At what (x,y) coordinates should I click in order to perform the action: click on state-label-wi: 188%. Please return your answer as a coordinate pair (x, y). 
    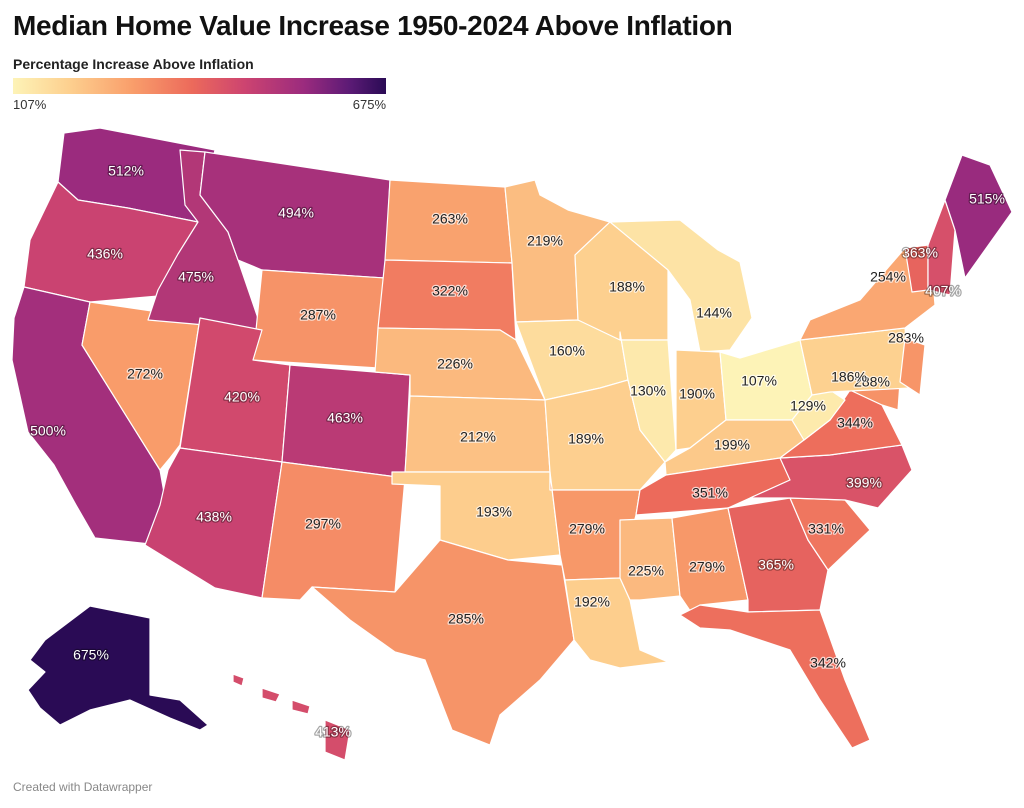
    Looking at the image, I should click on (627, 287).